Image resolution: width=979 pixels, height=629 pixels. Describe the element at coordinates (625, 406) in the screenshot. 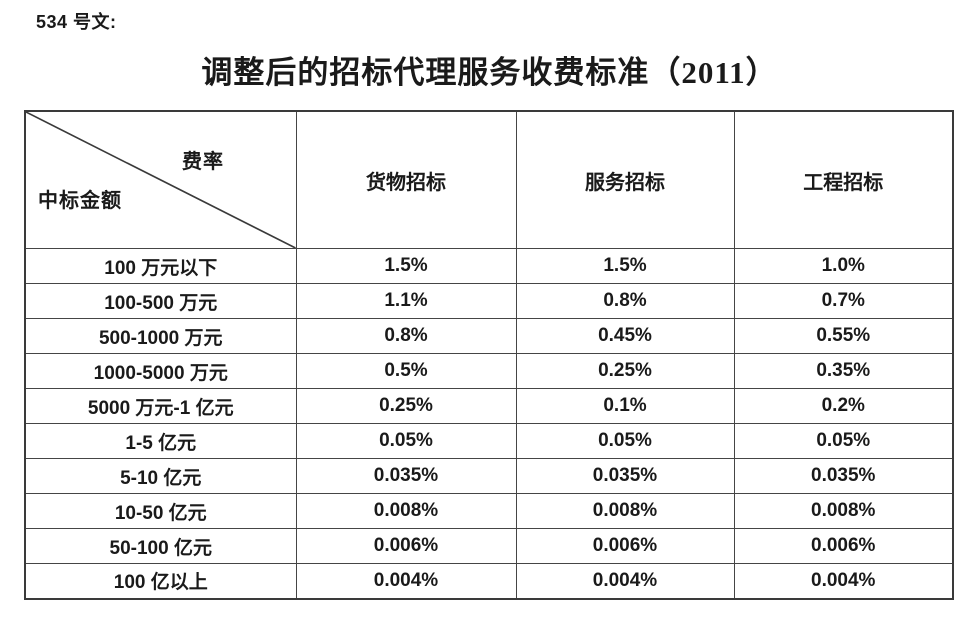

I see `rate-cell: 0.1%` at that location.